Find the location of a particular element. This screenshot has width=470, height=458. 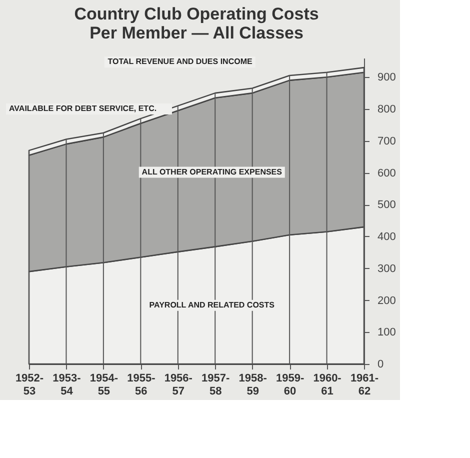

y-tick-label: 900 is located at coordinates (387, 78).